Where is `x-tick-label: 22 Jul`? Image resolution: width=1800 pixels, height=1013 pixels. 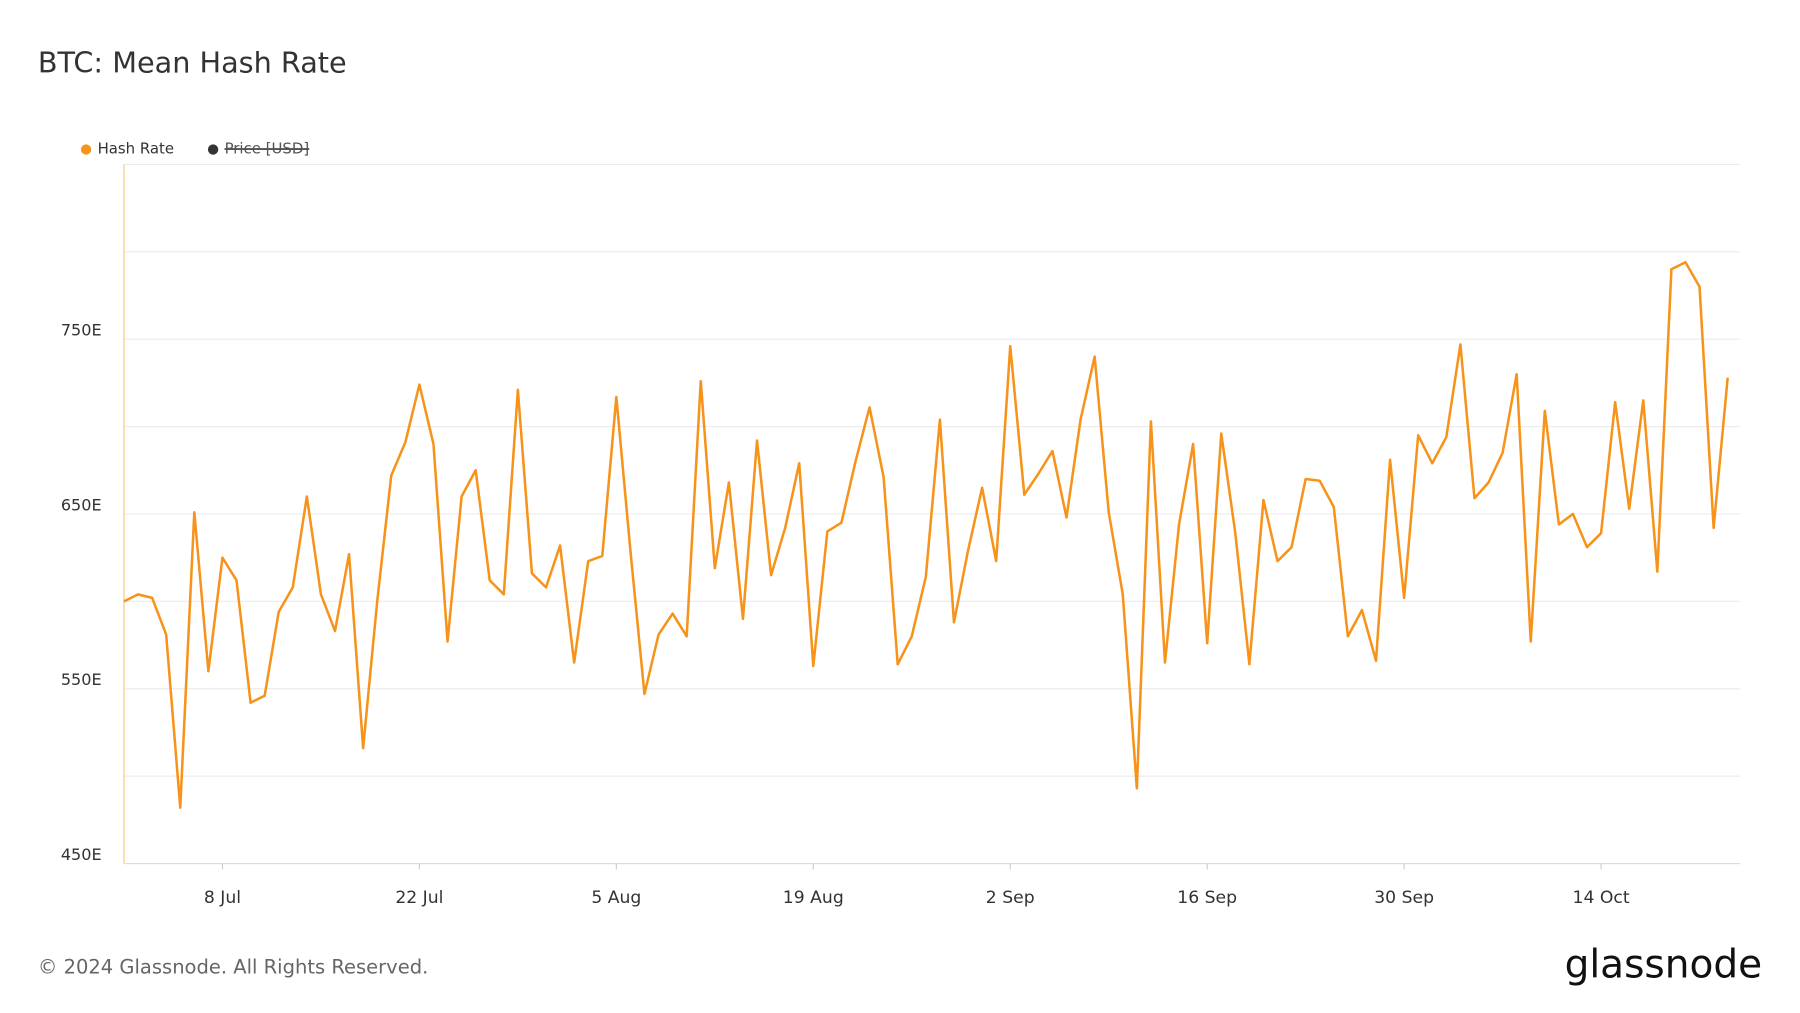 x-tick-label: 22 Jul is located at coordinates (419, 898).